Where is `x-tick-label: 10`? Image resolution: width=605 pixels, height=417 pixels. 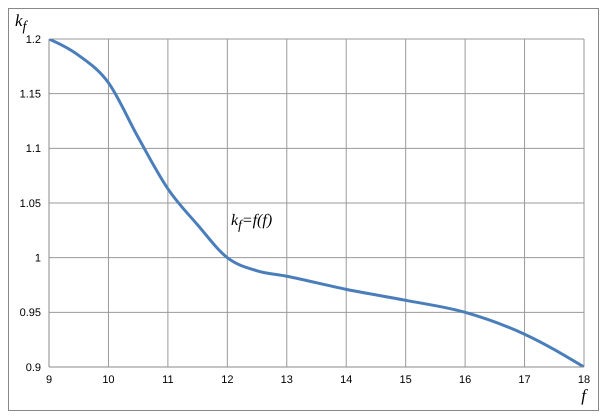
x-tick-label: 10 is located at coordinates (108, 380).